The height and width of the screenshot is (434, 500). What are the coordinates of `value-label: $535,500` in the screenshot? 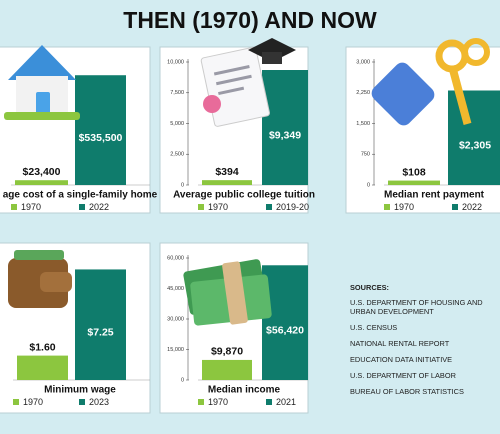 It's located at (101, 138).